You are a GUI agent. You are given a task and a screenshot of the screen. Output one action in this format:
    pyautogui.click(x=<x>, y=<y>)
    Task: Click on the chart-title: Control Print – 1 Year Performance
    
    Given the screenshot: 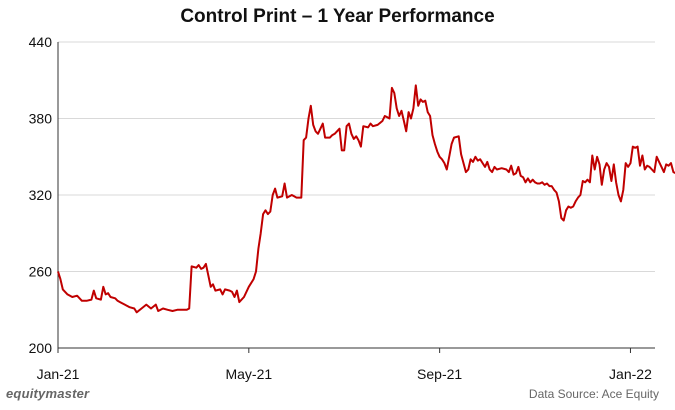 What is the action you would take?
    pyautogui.click(x=337, y=16)
    